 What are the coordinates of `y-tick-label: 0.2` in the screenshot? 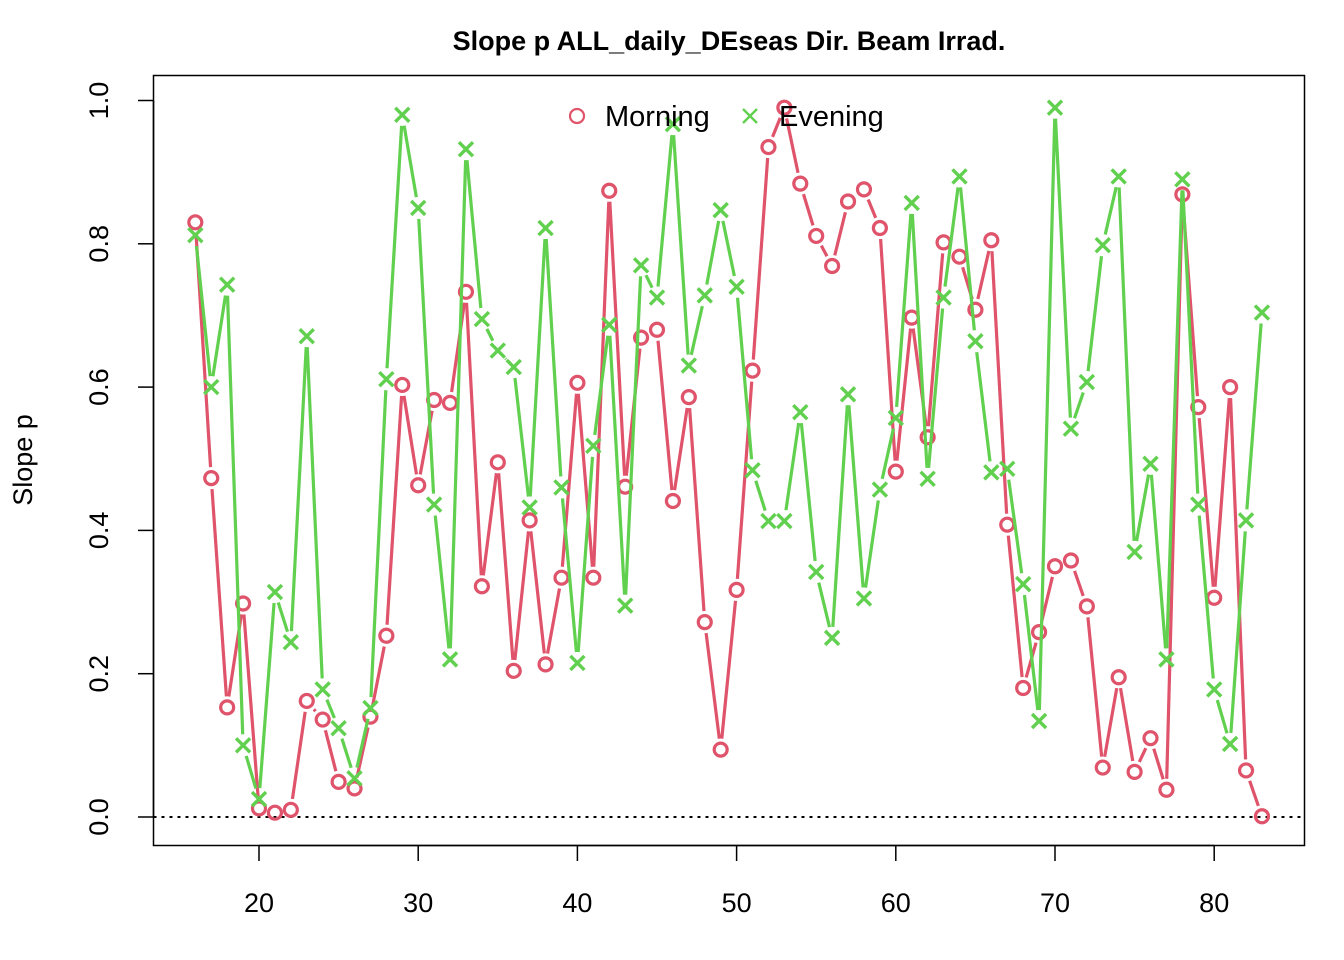 It's located at (99, 674).